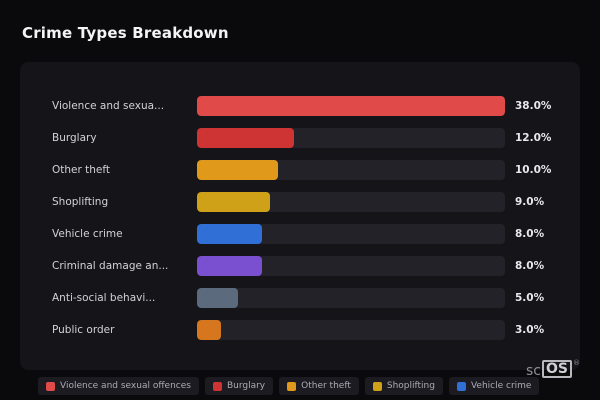 This screenshot has height=400, width=600. Describe the element at coordinates (125, 33) in the screenshot. I see `page-title: Crime Types Breakdown` at that location.